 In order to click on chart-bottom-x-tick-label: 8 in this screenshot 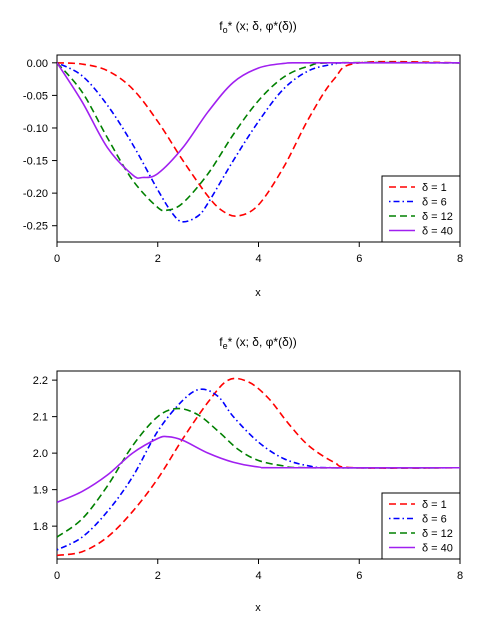, I will do `click(460, 576)`.